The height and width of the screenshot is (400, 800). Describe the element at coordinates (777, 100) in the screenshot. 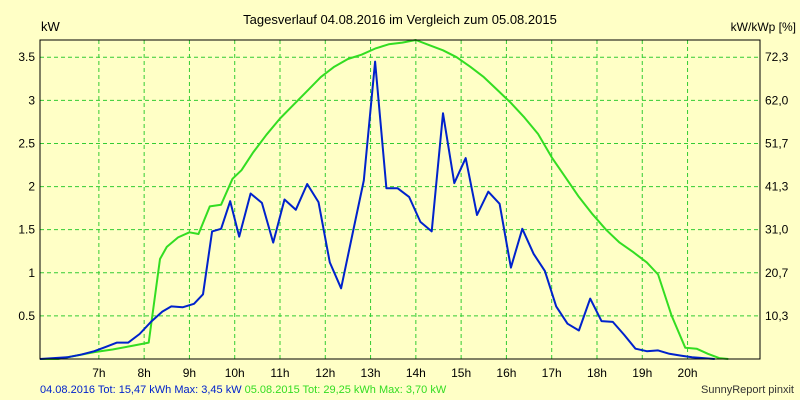

I see `y-tick-label-right: 62,0` at that location.